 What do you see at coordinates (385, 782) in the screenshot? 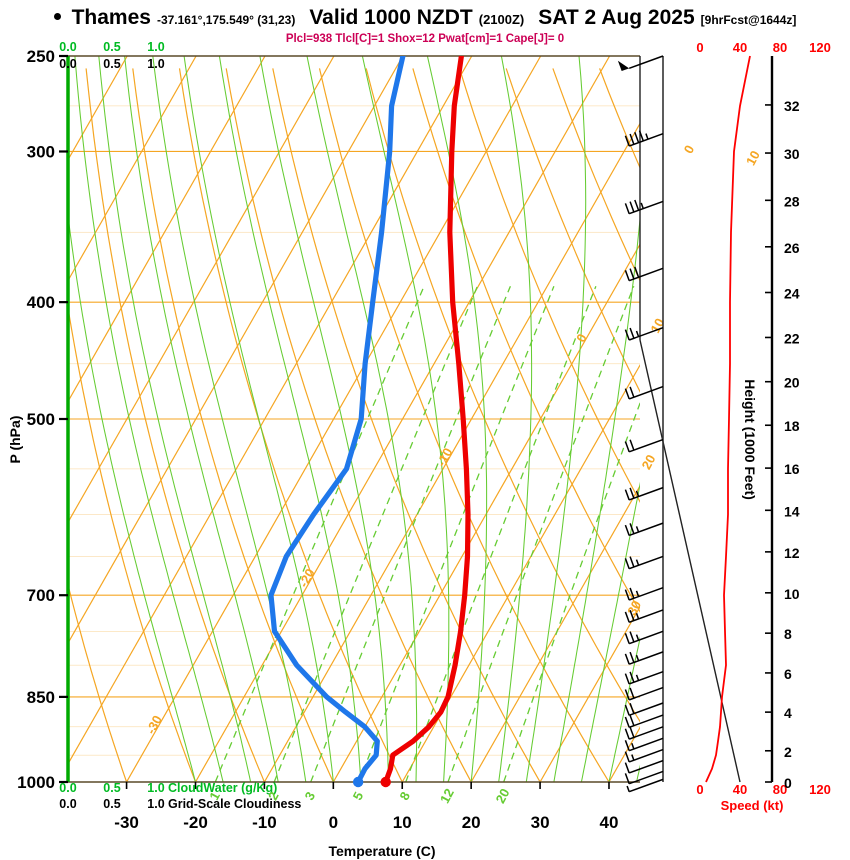
I see `temperature-profile-surface-marker` at bounding box center [385, 782].